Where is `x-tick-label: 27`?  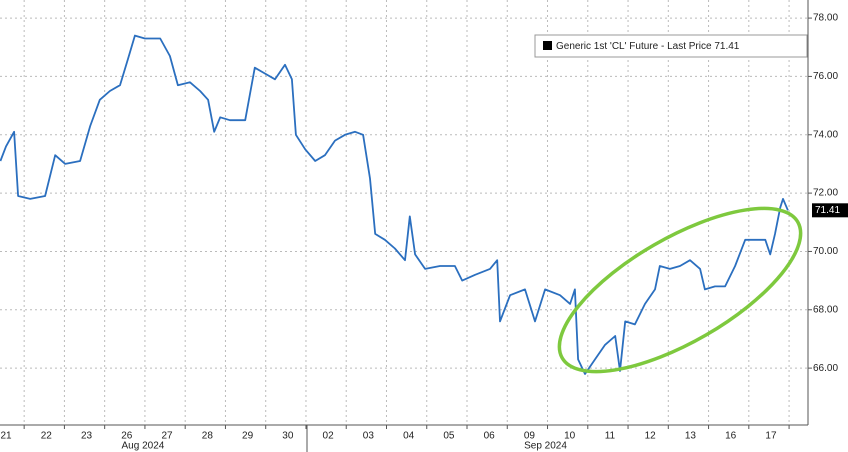 x-tick-label: 27 is located at coordinates (168, 436).